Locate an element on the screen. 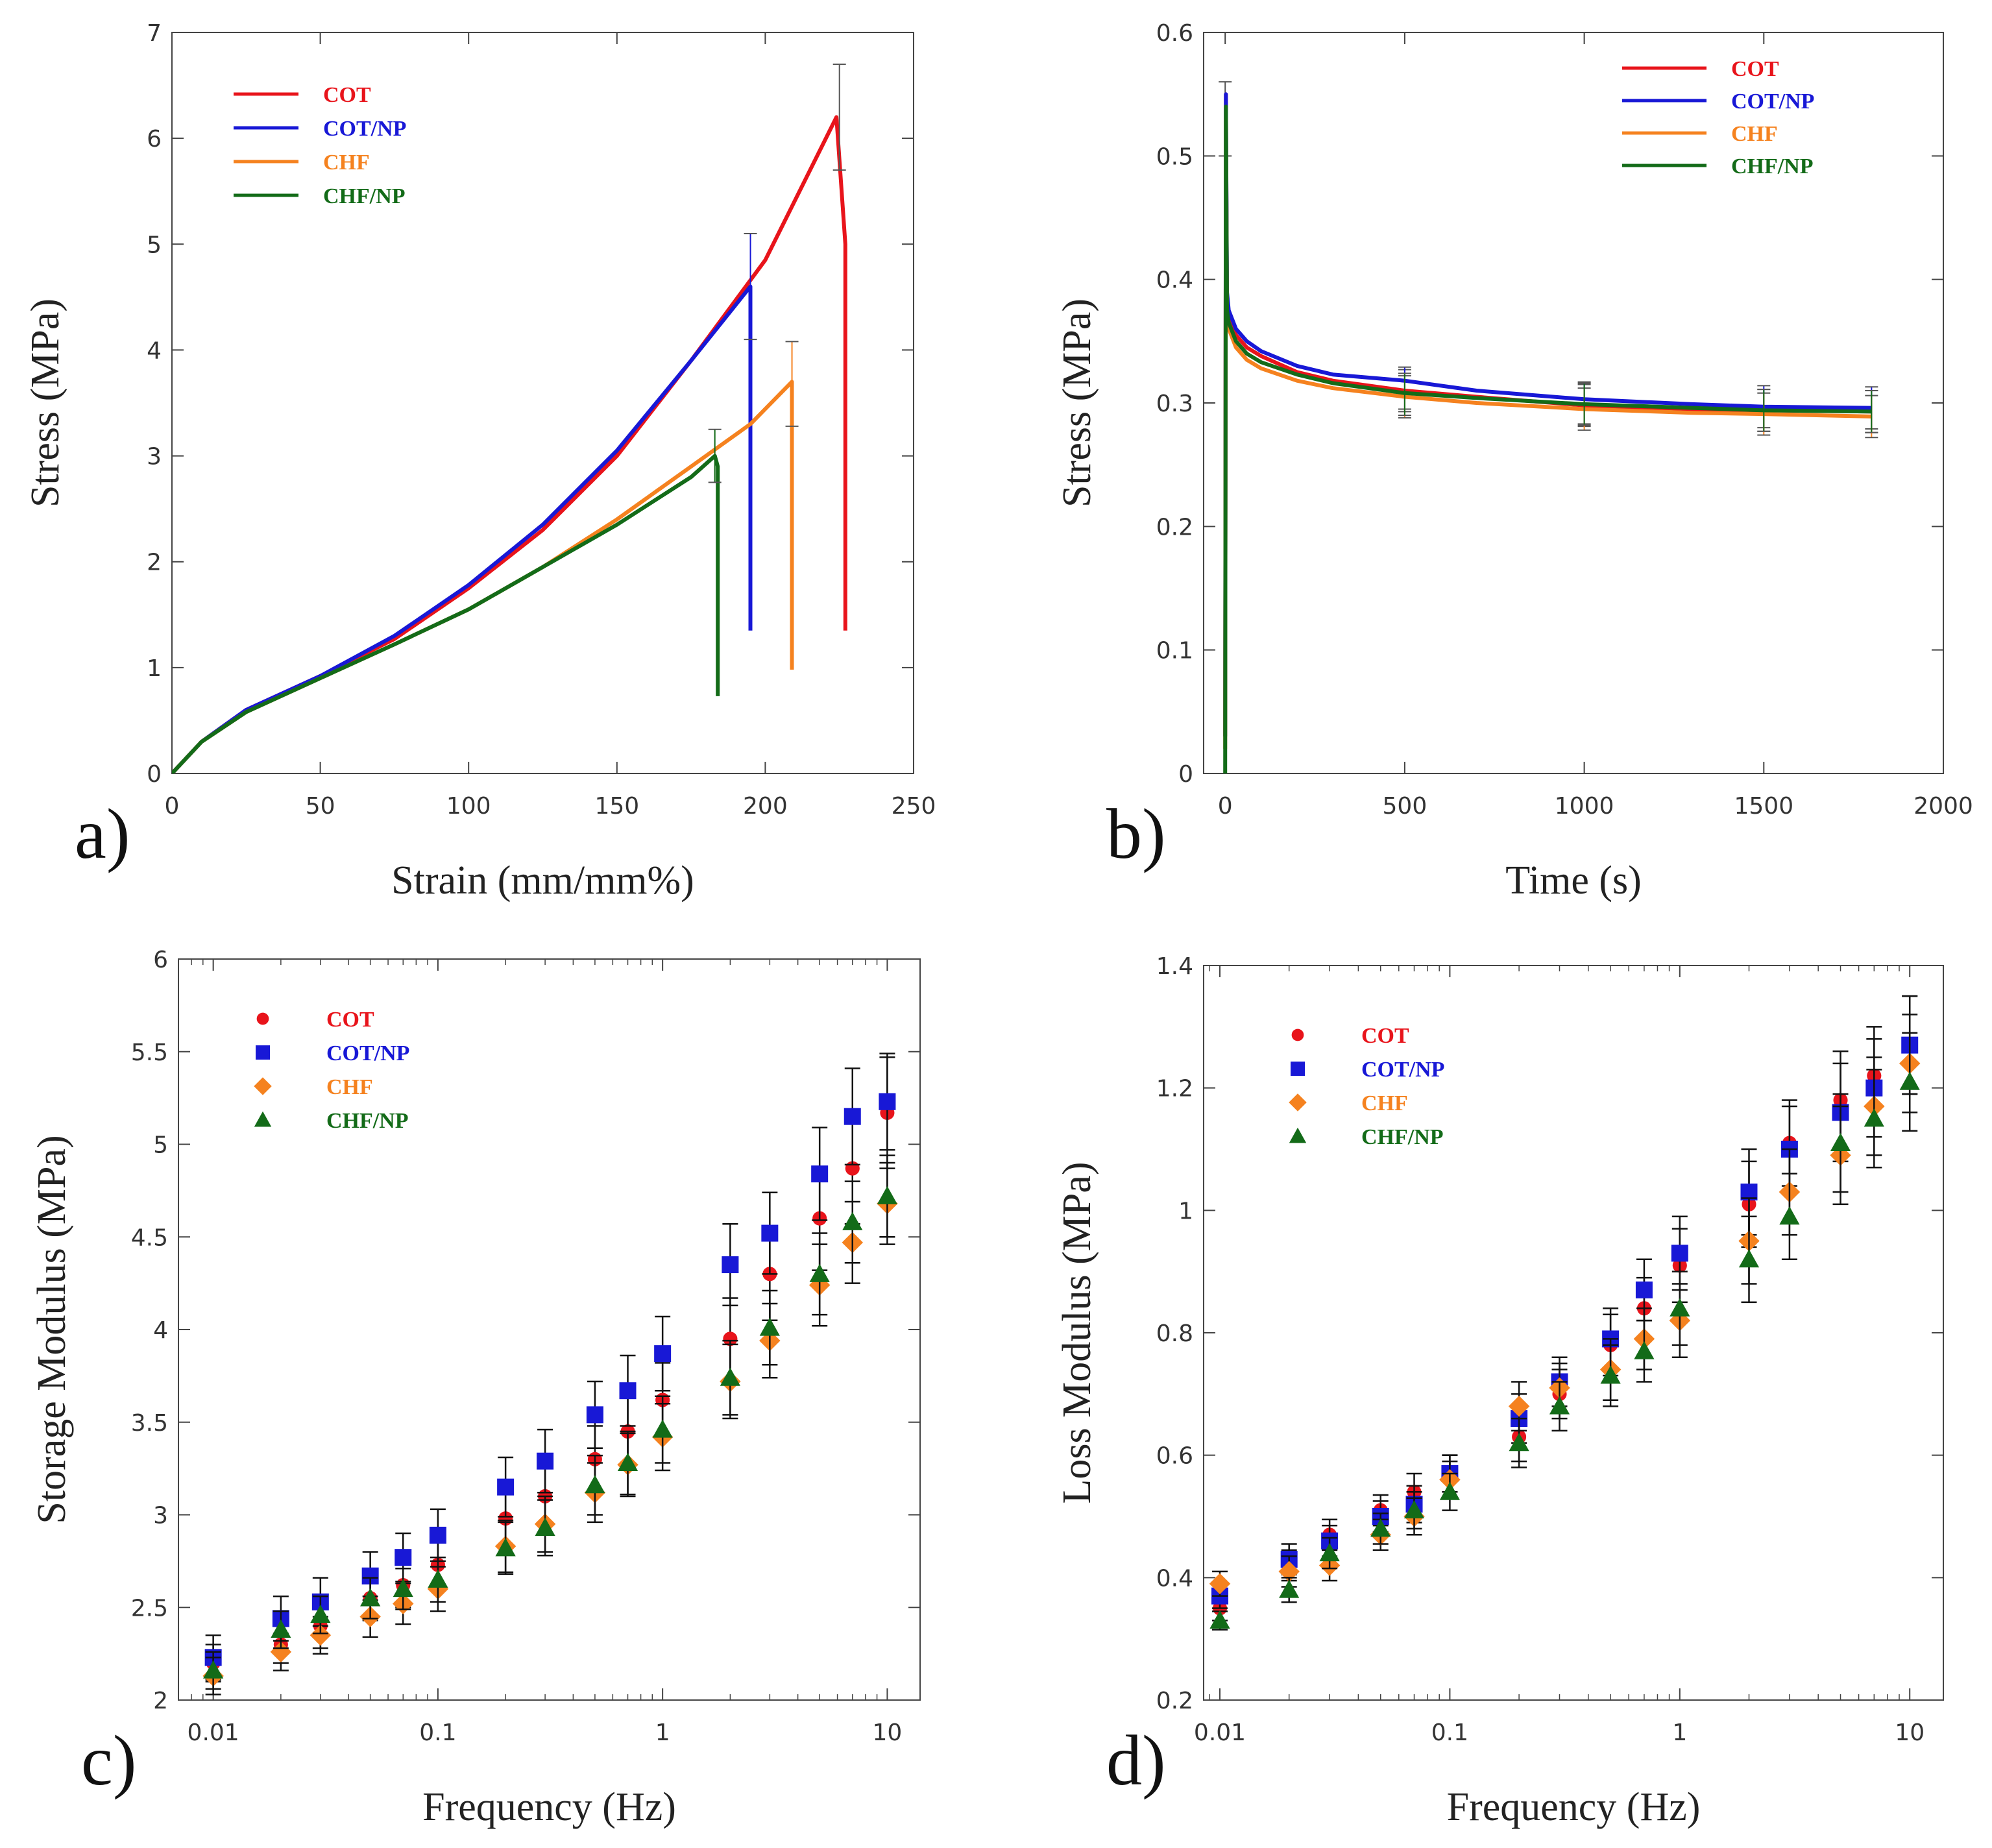  x-tick-label: 0.1 is located at coordinates (1449, 1733).